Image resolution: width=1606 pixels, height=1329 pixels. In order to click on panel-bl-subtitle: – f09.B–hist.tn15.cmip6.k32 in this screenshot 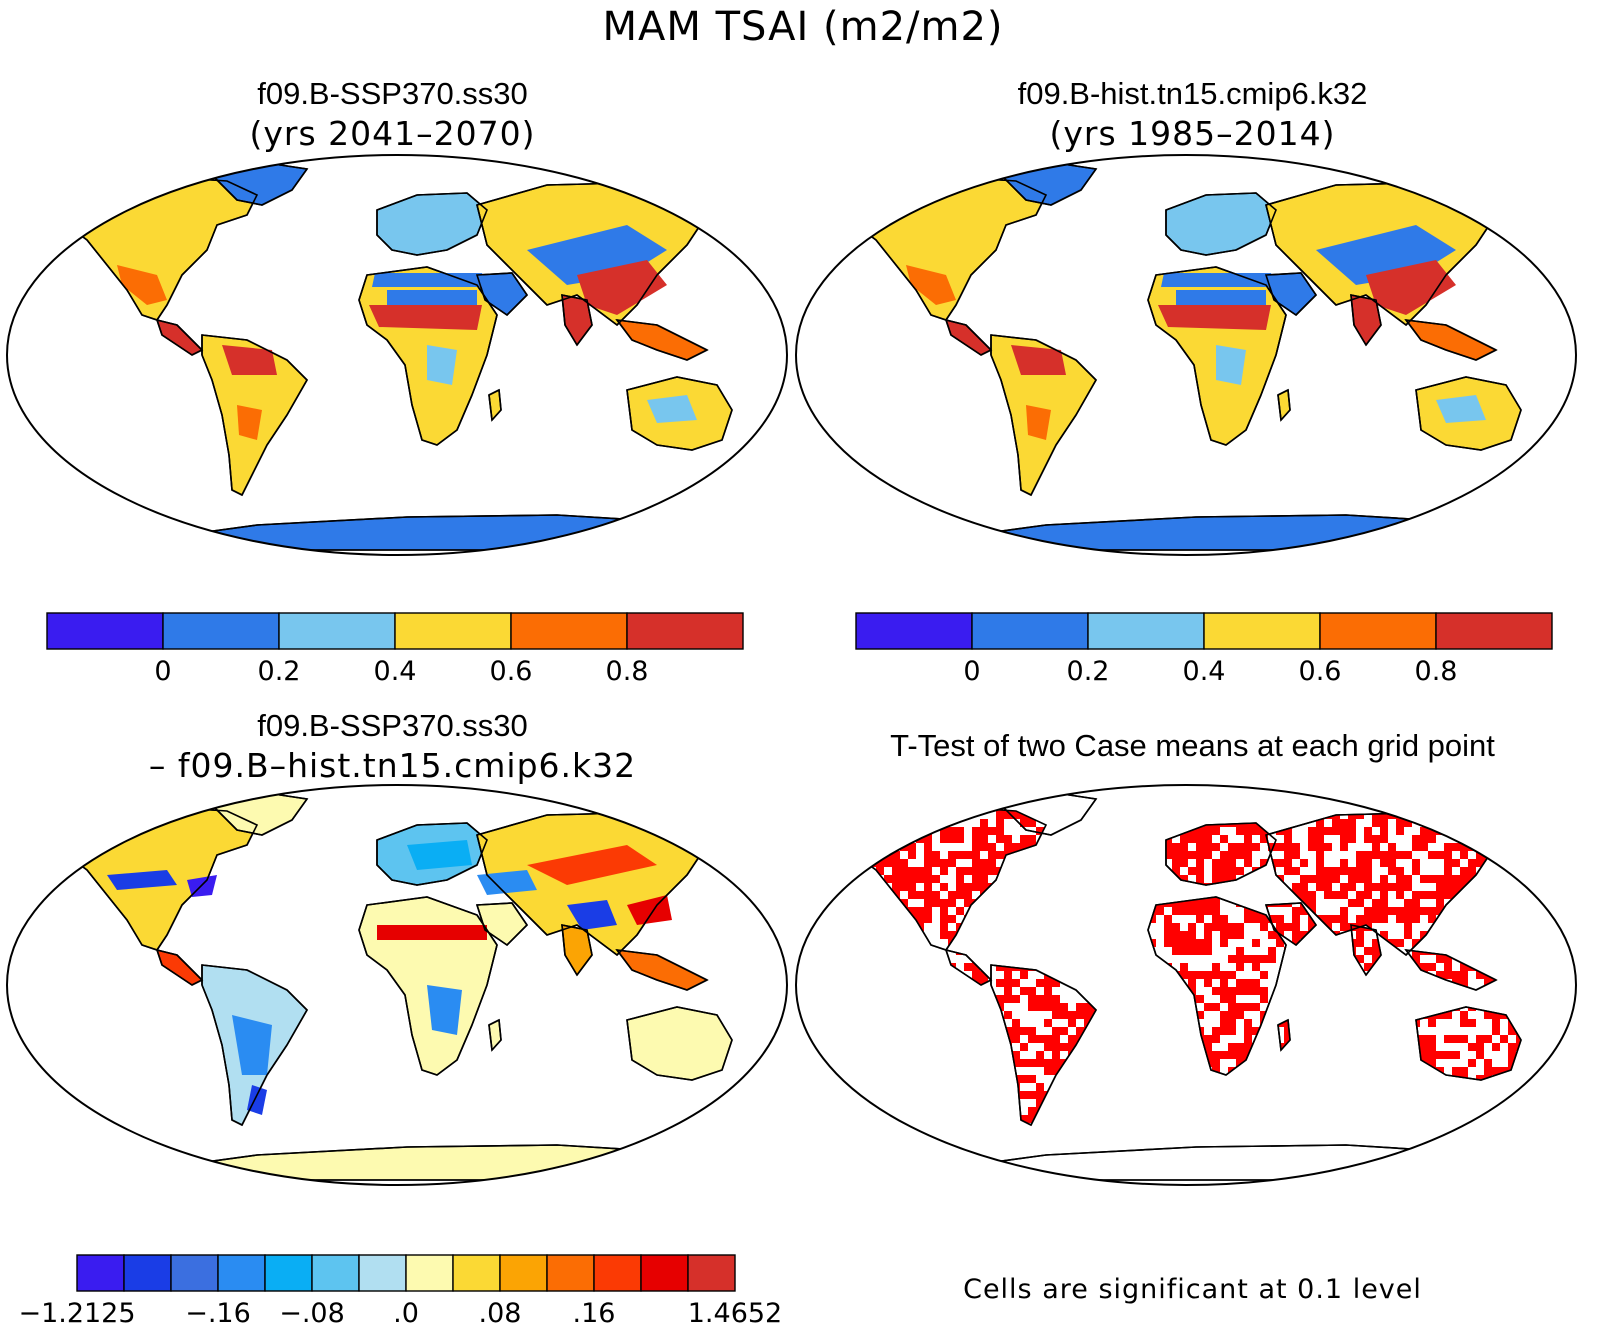, I will do `click(392, 765)`.